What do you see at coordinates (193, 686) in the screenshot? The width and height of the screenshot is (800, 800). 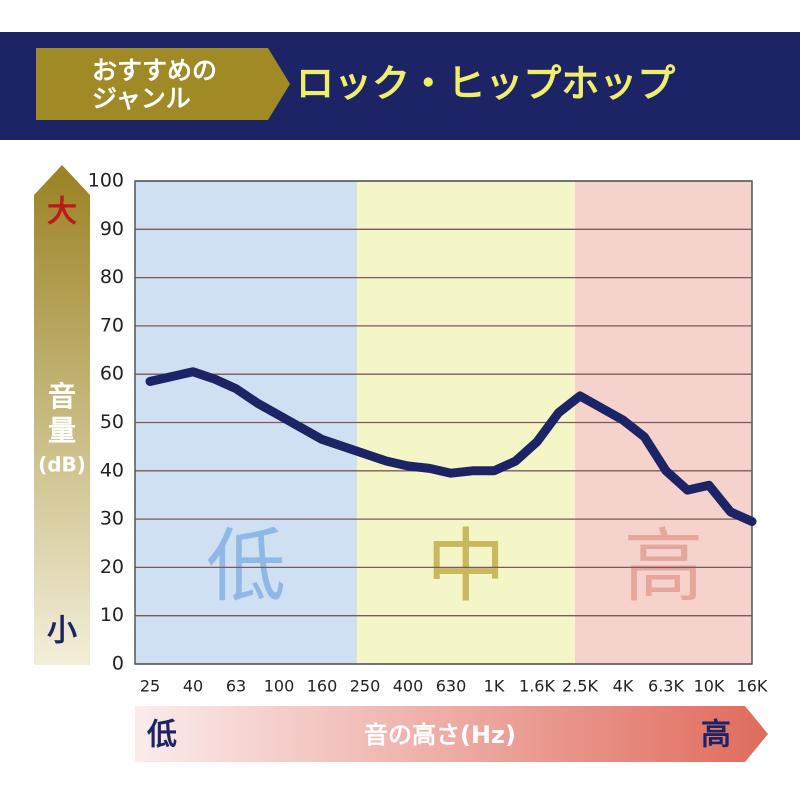 I see `x-tick-label: 40` at bounding box center [193, 686].